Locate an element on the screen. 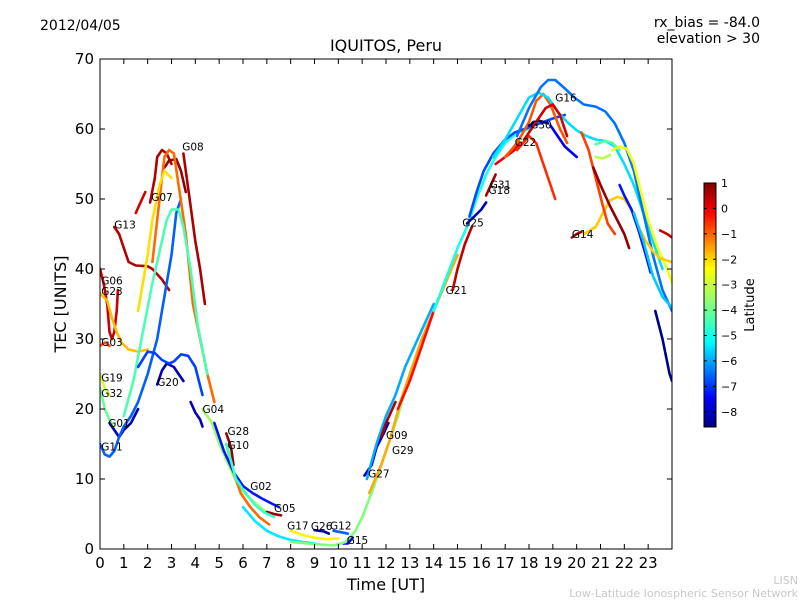 Image resolution: width=800 pixels, height=600 pixels. x-tick-label: 14 is located at coordinates (433, 563).